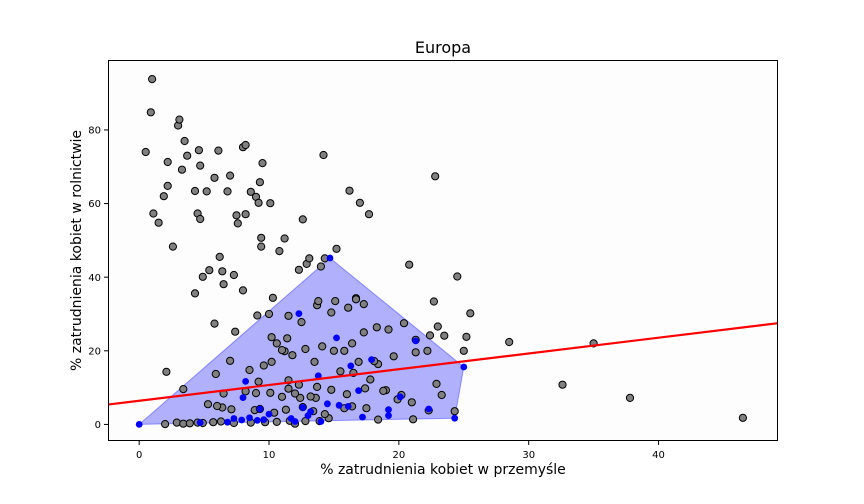 Image resolution: width=864 pixels, height=504 pixels. I want to click on x-axis-label: % zatrudnienia kobiet w przemyśle, so click(443, 470).